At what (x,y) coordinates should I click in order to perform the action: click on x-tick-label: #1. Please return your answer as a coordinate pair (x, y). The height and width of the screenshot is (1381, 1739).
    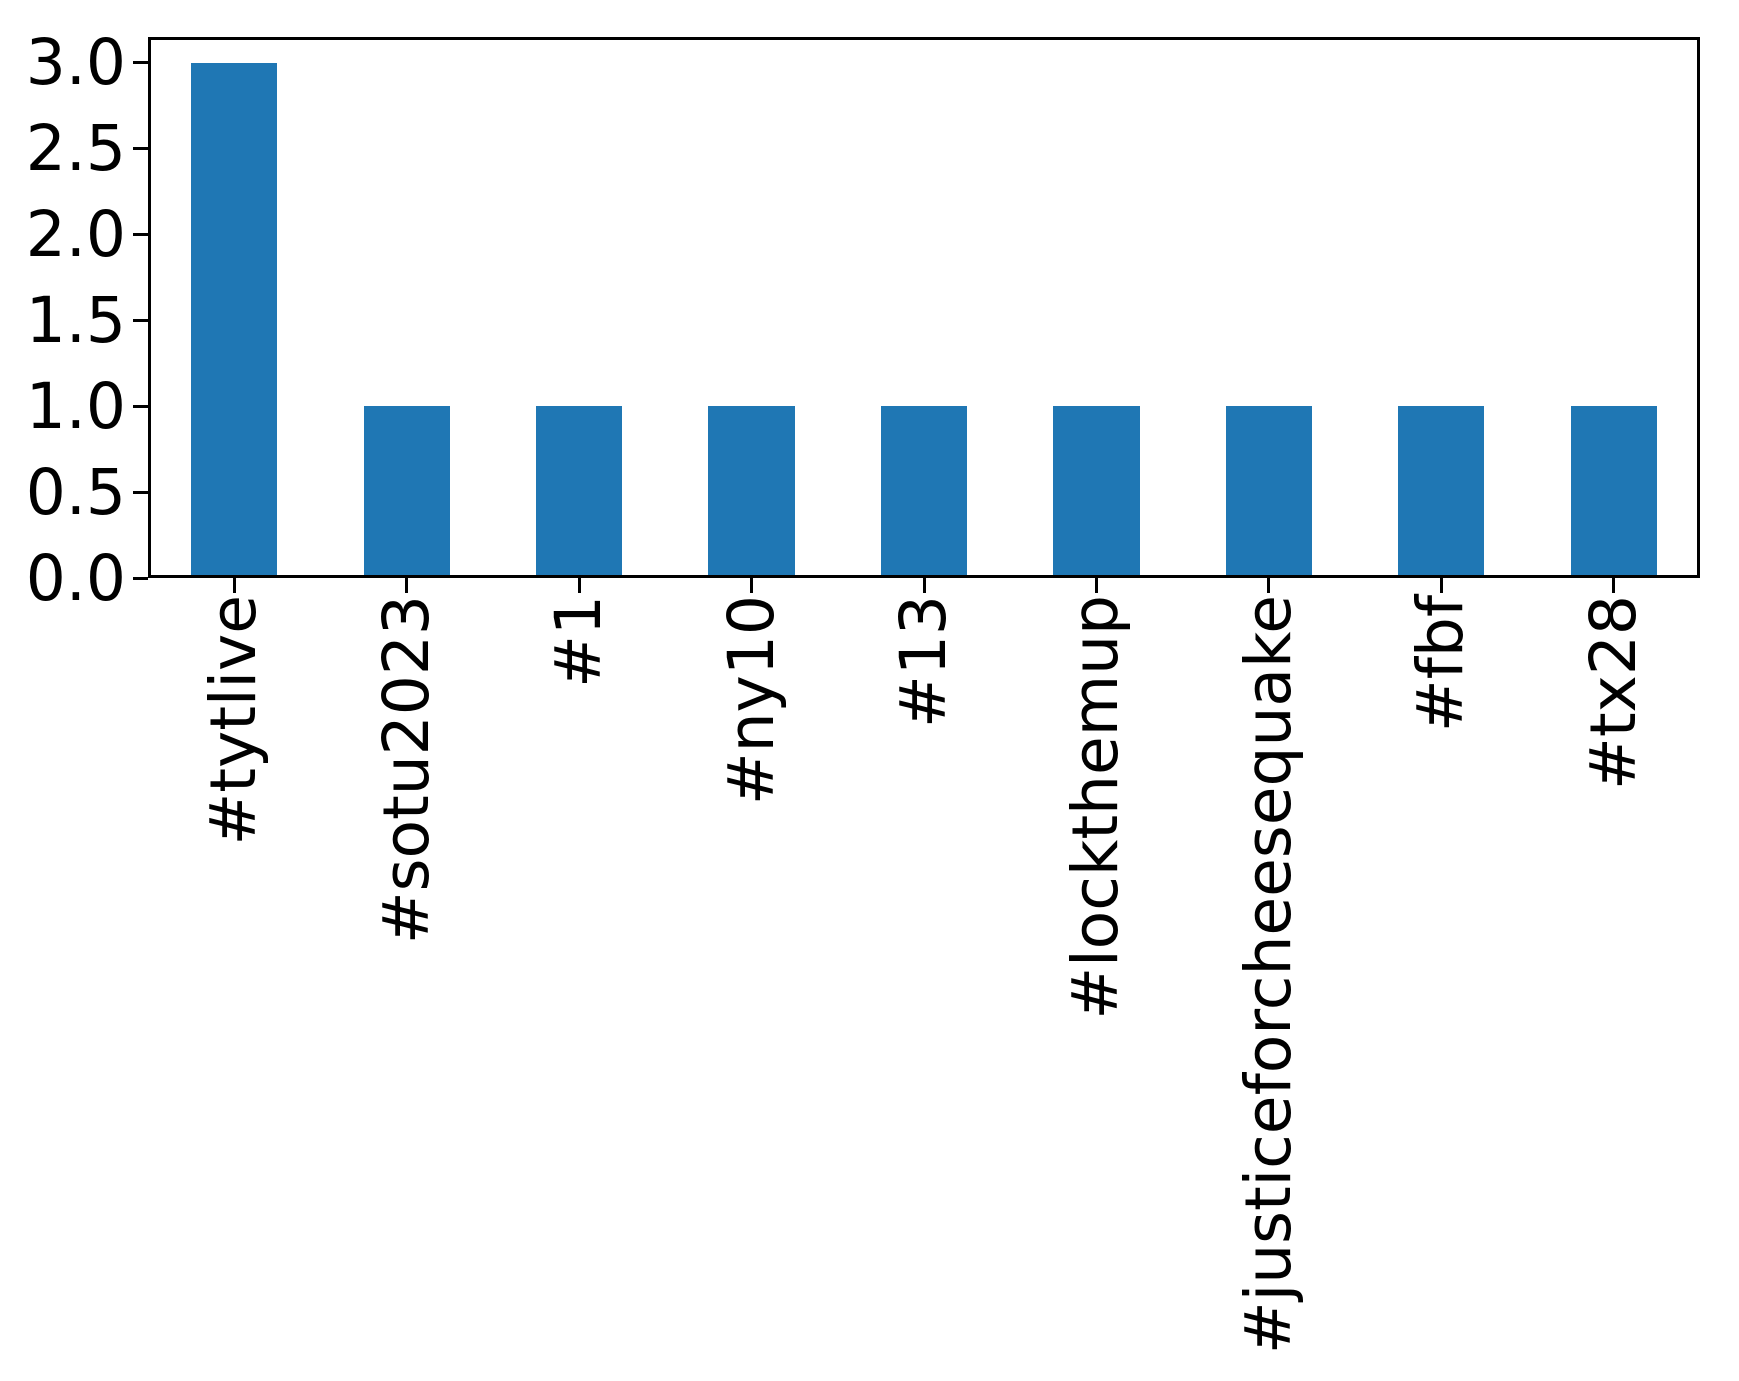
    Looking at the image, I should click on (579, 641).